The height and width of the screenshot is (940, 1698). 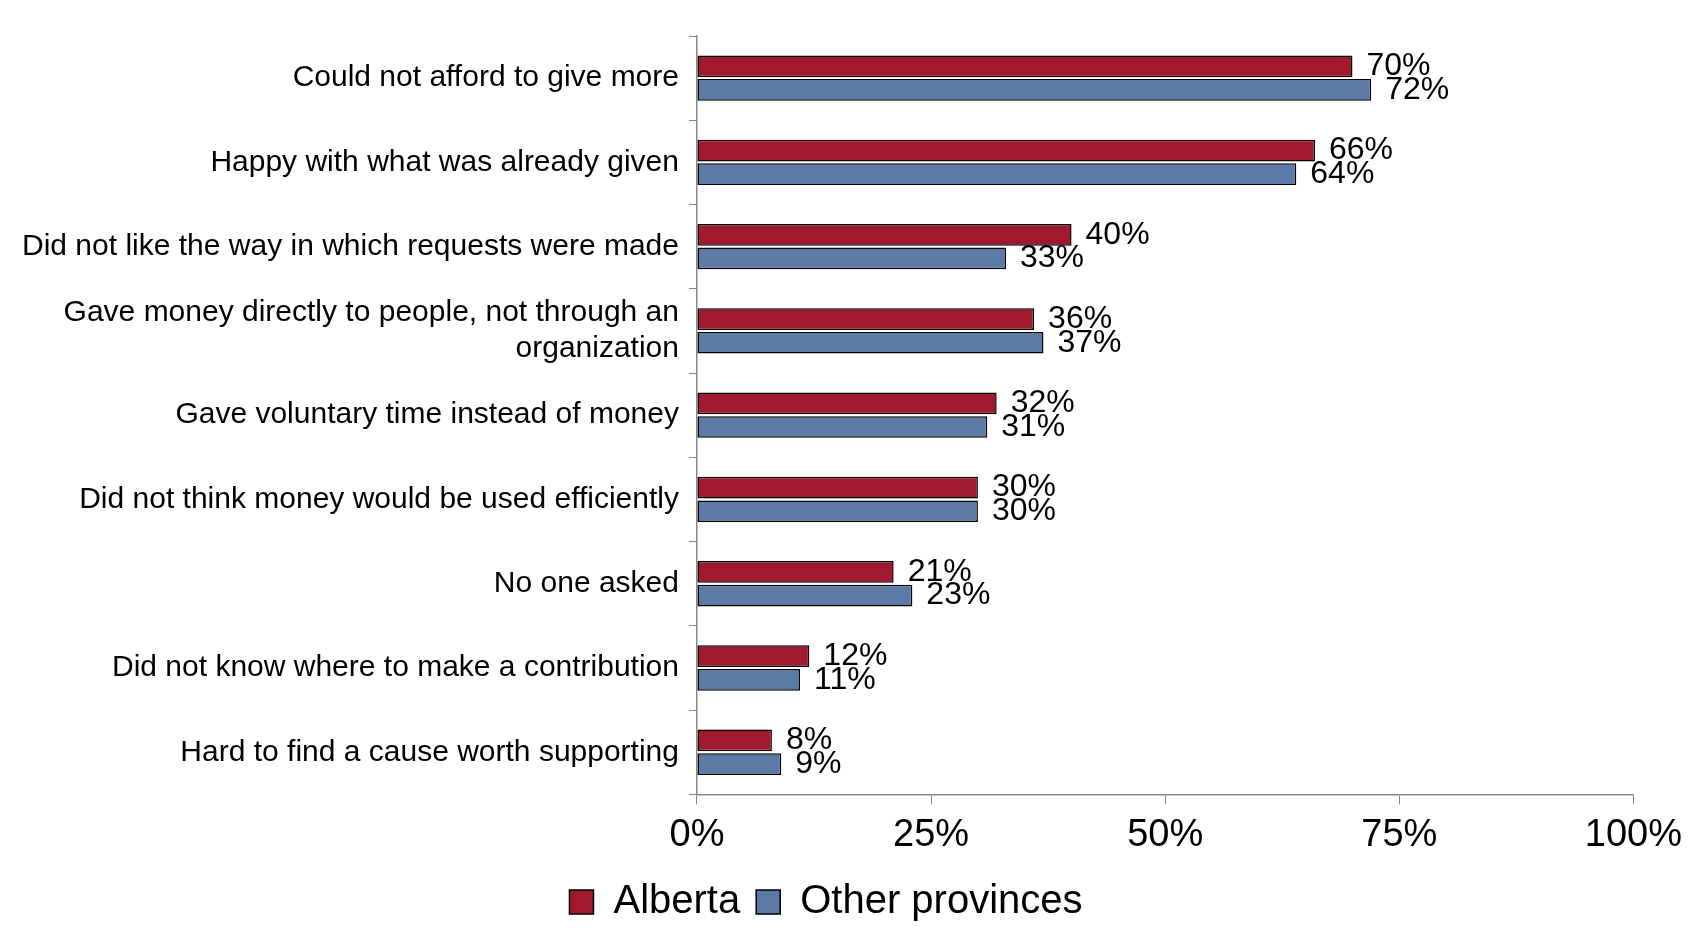 What do you see at coordinates (697, 832) in the screenshot?
I see `x-tick-label: 0%` at bounding box center [697, 832].